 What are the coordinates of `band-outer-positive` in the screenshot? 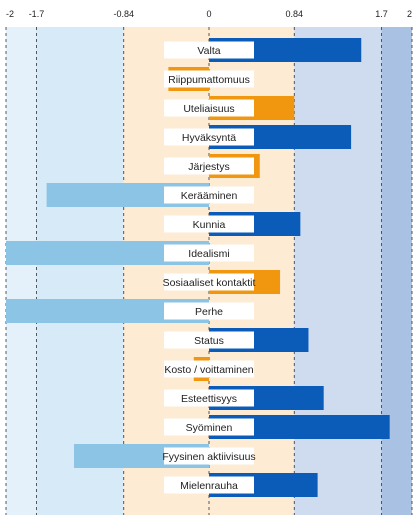 It's located at (396, 271).